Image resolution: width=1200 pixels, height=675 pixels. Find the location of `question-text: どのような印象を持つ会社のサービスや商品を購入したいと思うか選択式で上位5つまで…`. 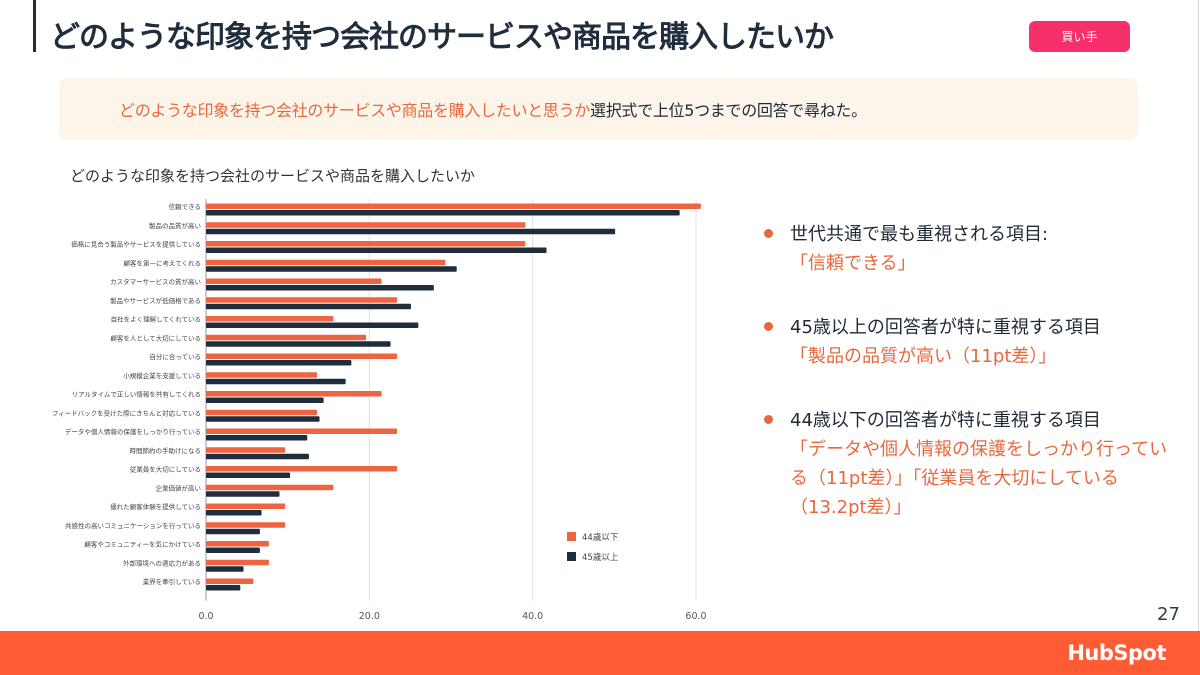

question-text: どのような印象を持つ会社のサービスや商品を購入したいと思うか選択式で上位5つまで… is located at coordinates (493, 109).